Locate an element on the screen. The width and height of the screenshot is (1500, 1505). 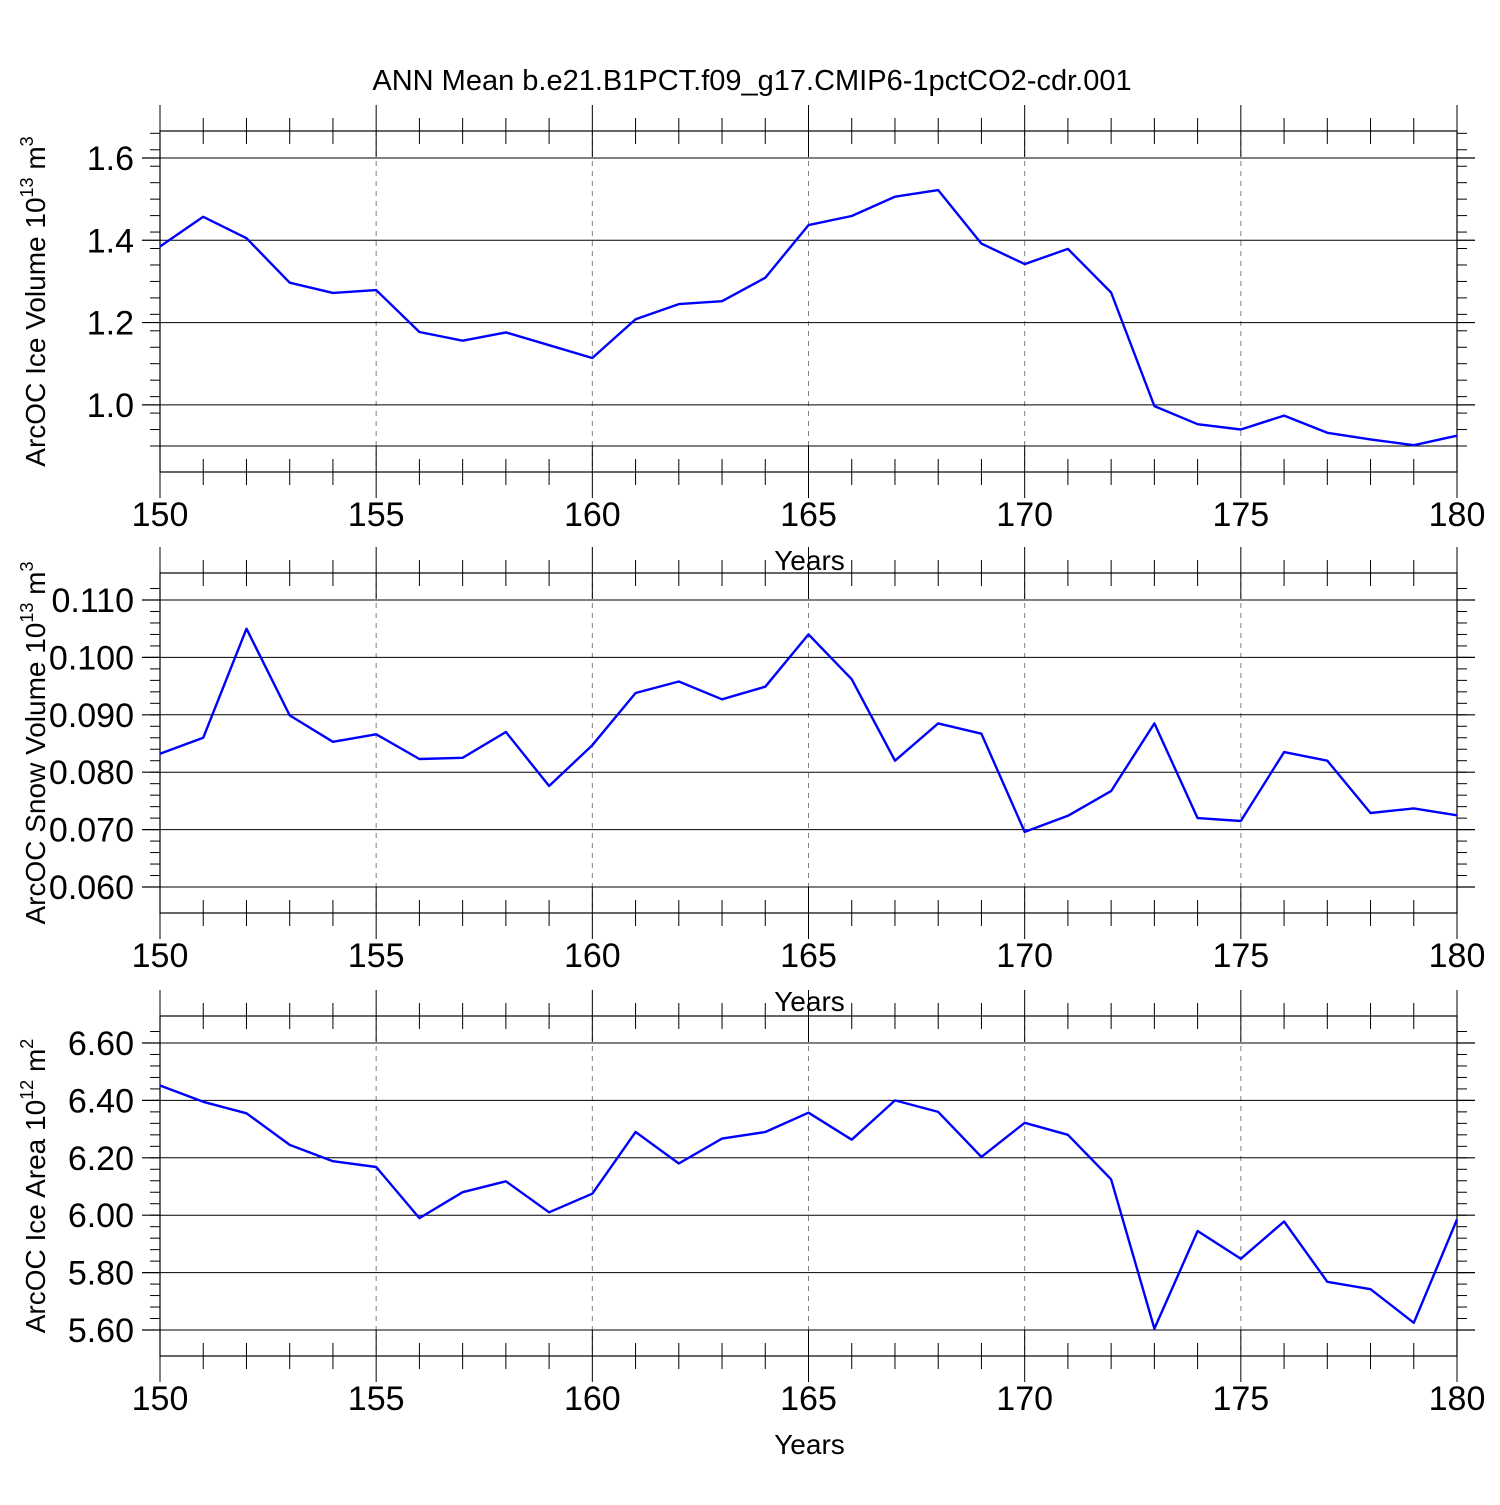
y-tick-label: 1.6 is located at coordinates (110, 159).